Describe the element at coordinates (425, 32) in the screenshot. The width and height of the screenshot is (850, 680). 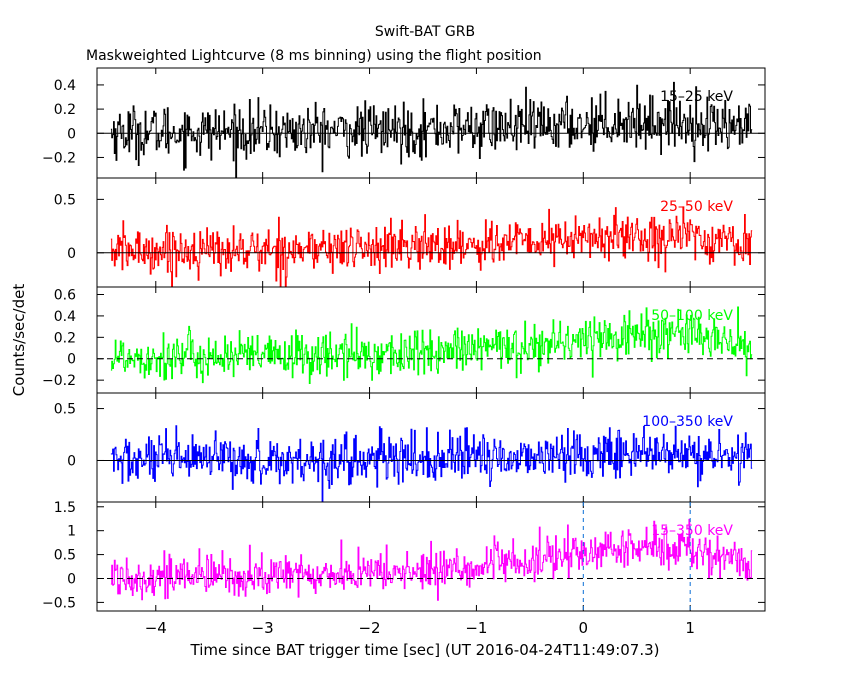
I see `chart-title: Swift-BAT GRB` at that location.